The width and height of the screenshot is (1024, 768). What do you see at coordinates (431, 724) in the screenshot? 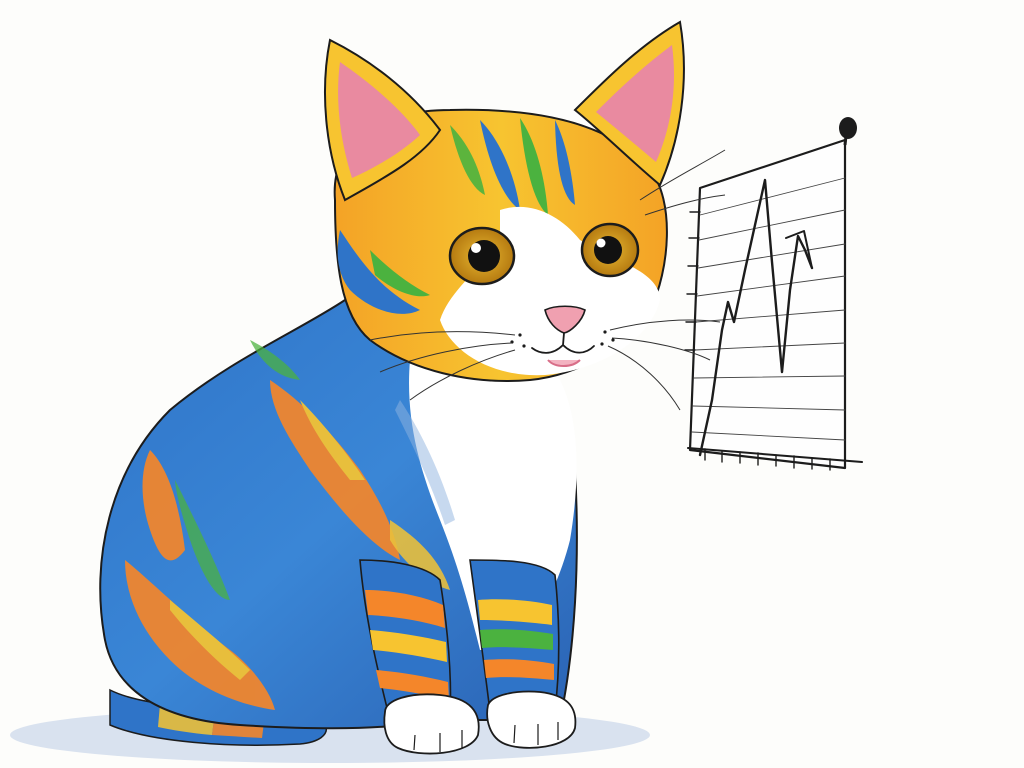
I see `cat-left-paw` at bounding box center [431, 724].